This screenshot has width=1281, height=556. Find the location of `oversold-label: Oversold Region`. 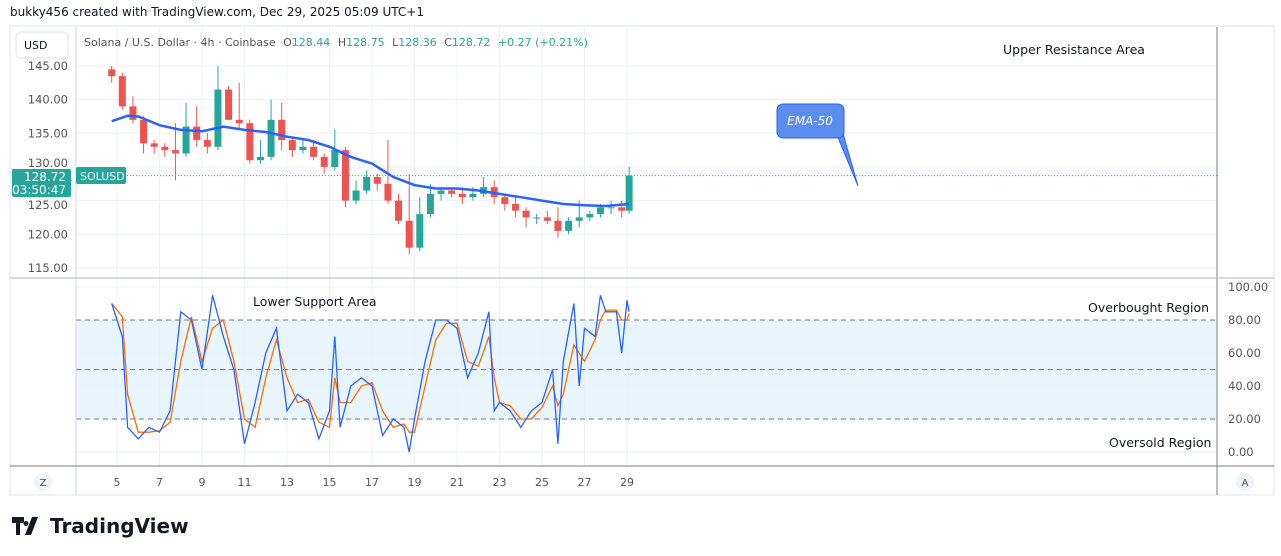

oversold-label: Oversold Region is located at coordinates (1160, 442).